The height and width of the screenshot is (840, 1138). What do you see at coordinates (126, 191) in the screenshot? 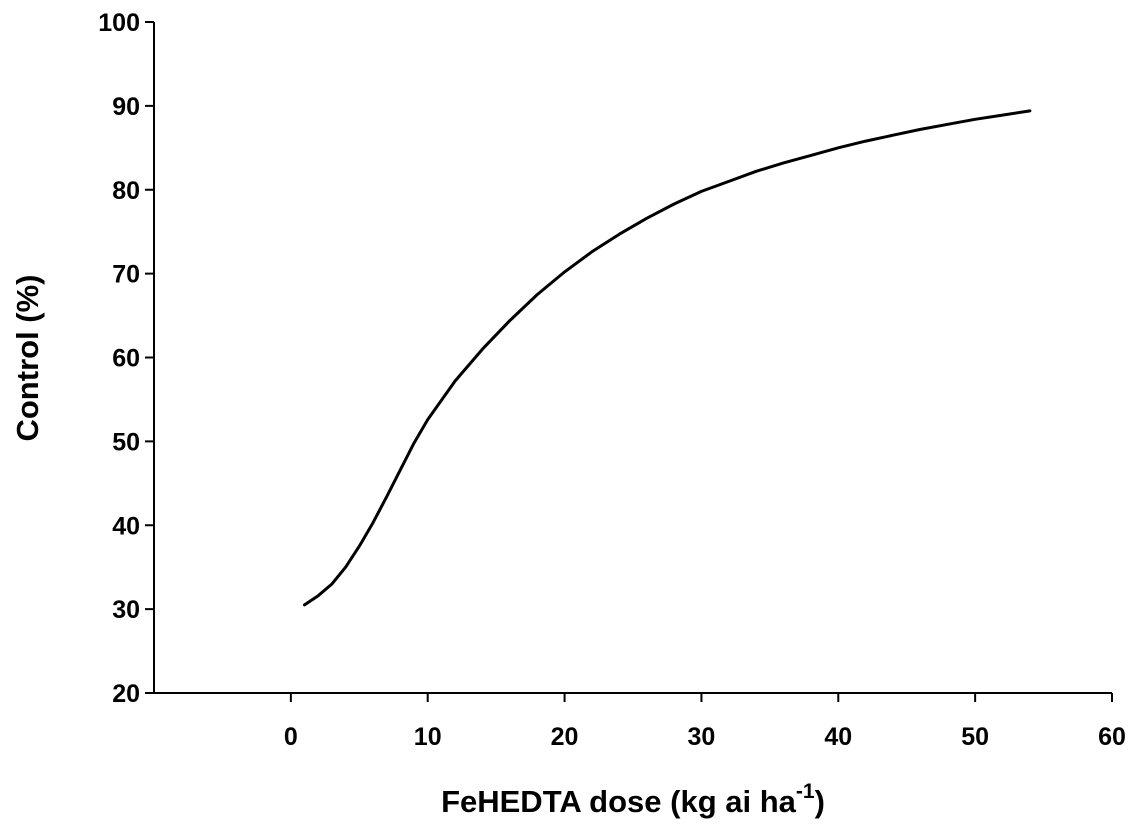
I see `y-tick-label: 80` at bounding box center [126, 191].